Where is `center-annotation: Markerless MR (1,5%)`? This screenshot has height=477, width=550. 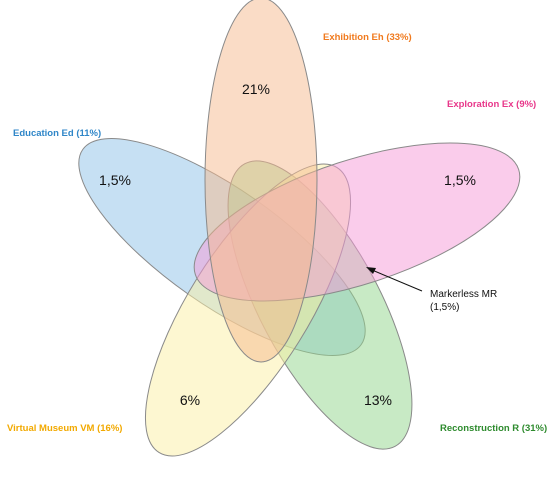 center-annotation: Markerless MR (1,5%) is located at coordinates (431, 290).